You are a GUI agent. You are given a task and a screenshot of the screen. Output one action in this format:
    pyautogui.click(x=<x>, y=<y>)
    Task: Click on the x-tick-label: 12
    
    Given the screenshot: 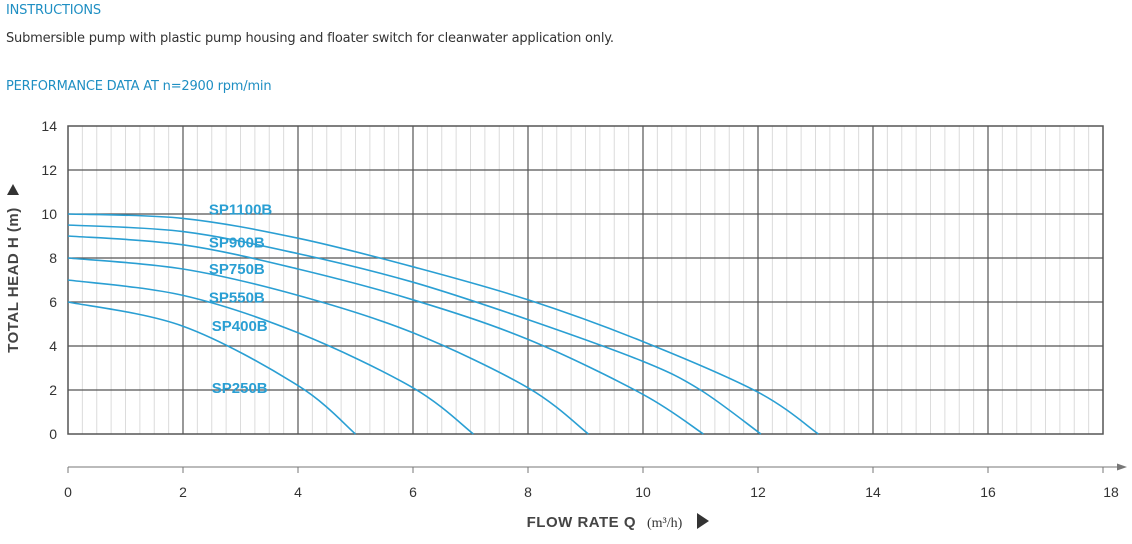 What is the action you would take?
    pyautogui.click(x=758, y=492)
    